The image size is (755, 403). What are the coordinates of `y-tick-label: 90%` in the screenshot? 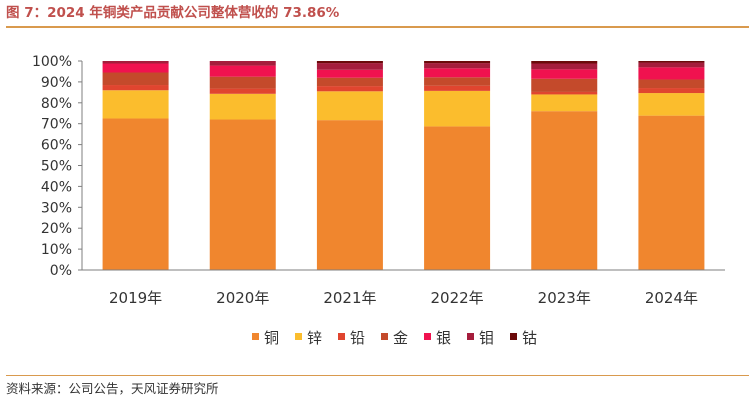 It's located at (56, 83).